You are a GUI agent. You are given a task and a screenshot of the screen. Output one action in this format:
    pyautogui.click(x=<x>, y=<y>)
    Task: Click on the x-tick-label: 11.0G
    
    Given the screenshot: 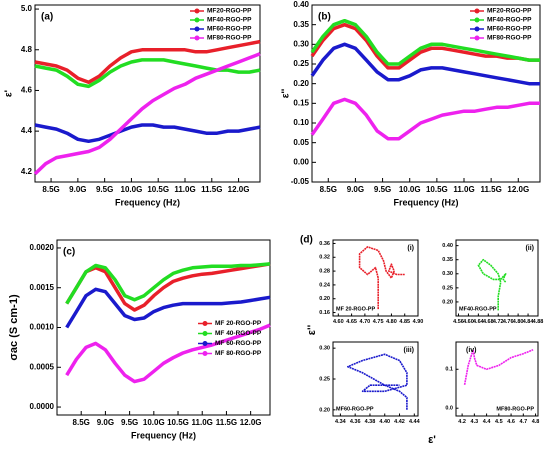 What is the action you would take?
    pyautogui.click(x=202, y=422)
    